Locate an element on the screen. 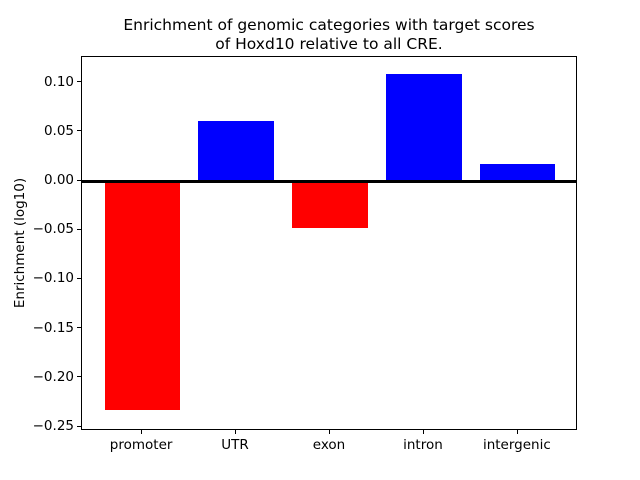 The image size is (640, 480). y-tick-label: −0.10 is located at coordinates (53, 278).